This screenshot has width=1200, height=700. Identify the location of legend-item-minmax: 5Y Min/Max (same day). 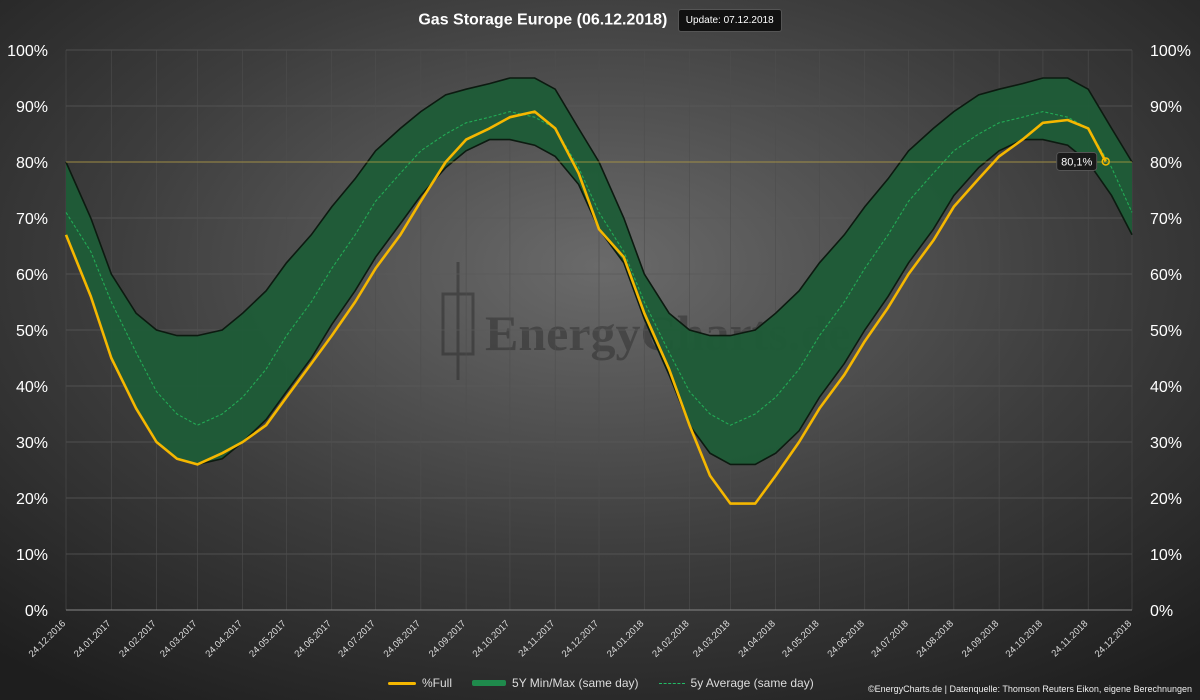
(555, 683).